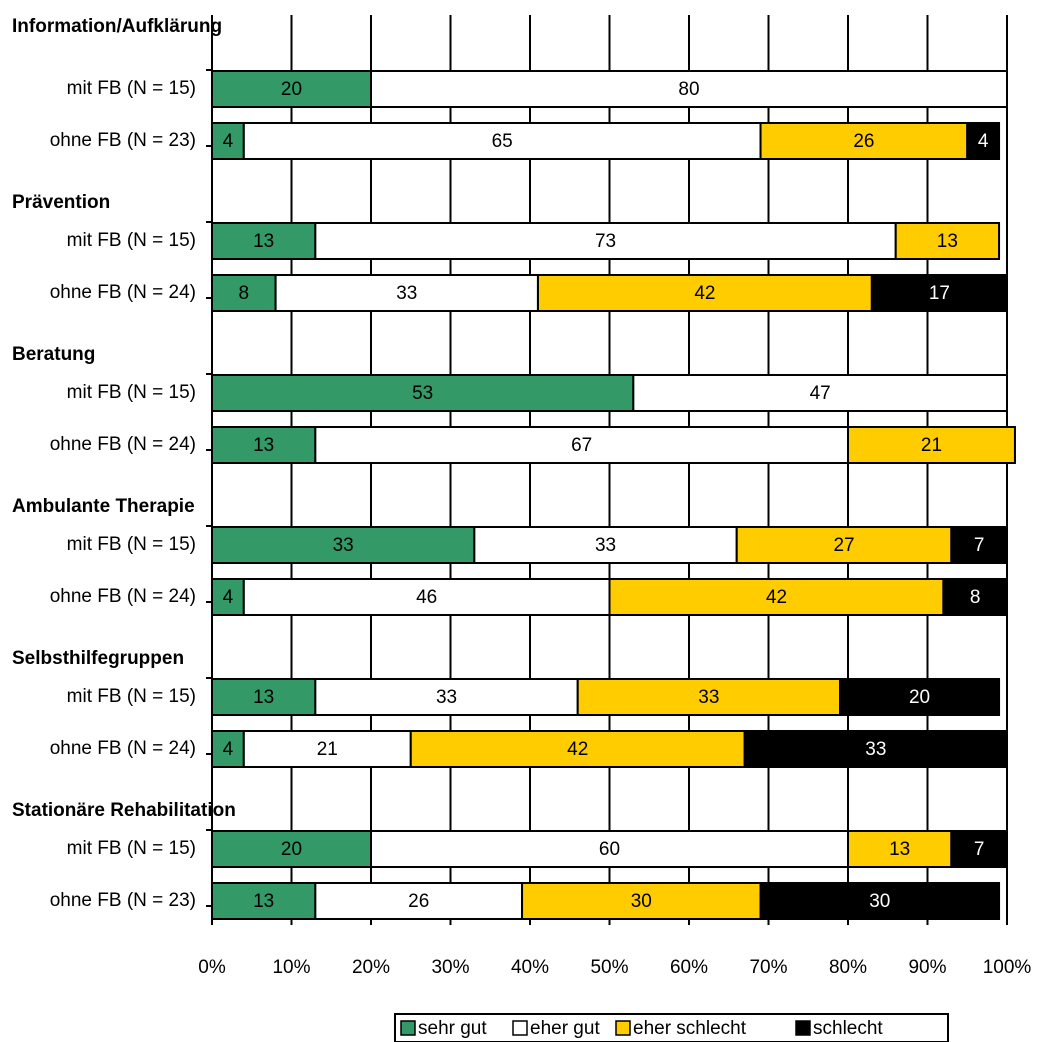 This screenshot has height=1042, width=1041. Describe the element at coordinates (768, 967) in the screenshot. I see `x-tick-label: 70%` at that location.